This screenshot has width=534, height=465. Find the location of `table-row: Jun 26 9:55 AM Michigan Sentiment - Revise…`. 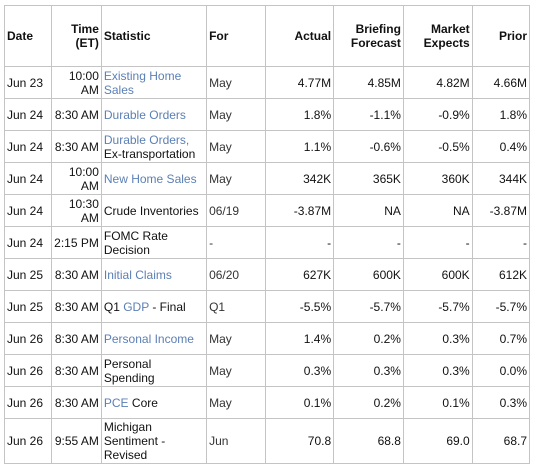

table-row: Jun 26 9:55 AM Michigan Sentiment - Revise… is located at coordinates (267, 441).